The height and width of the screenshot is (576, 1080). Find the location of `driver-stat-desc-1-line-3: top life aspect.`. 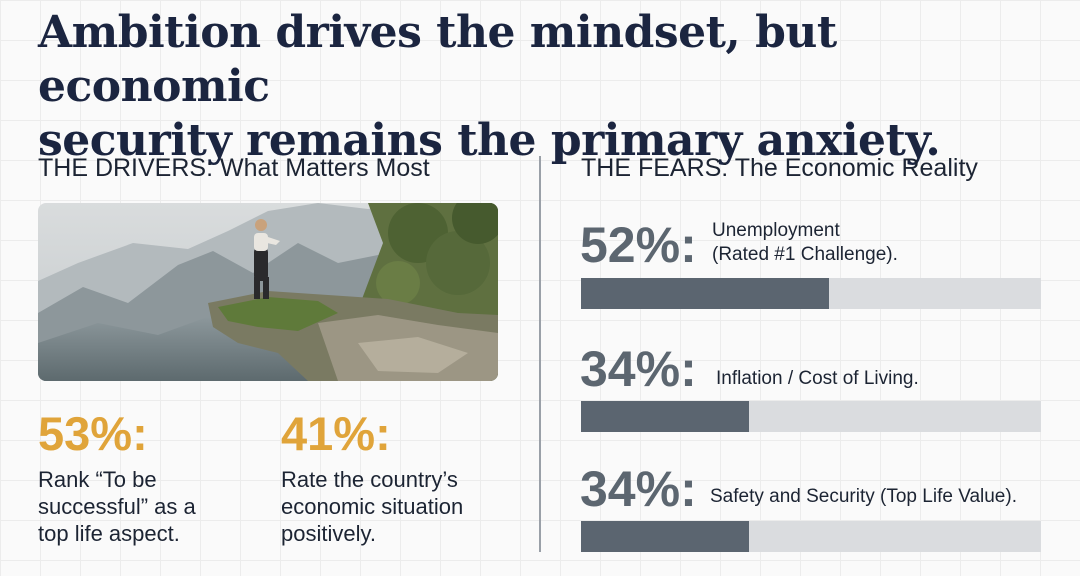

driver-stat-desc-1-line-3: top life aspect. is located at coordinates (109, 533).